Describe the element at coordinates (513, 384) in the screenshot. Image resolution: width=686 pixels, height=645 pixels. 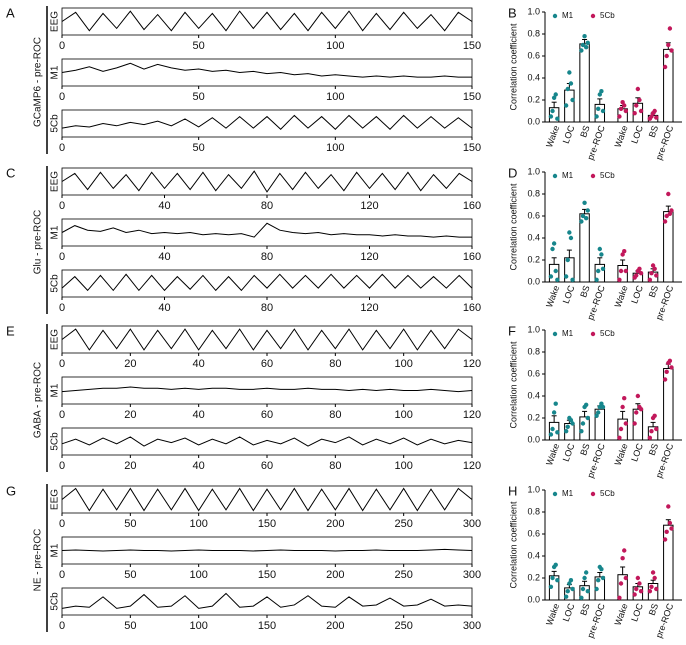
I see `y-axis-label: Correlation coefficient` at that location.